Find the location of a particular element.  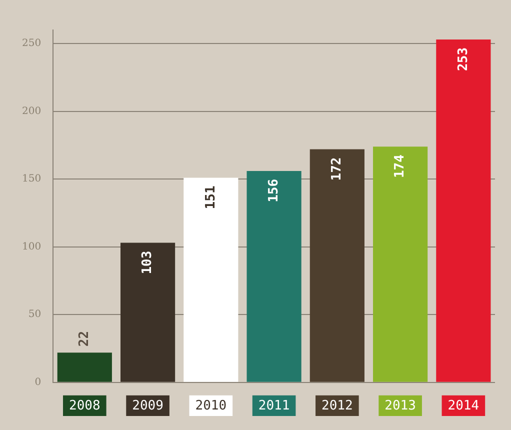

y-tick-label: 250 is located at coordinates (32, 44).